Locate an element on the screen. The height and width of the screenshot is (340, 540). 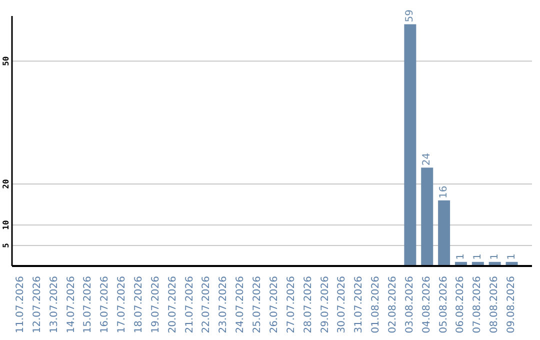
data-label: 59 is located at coordinates (410, 15).